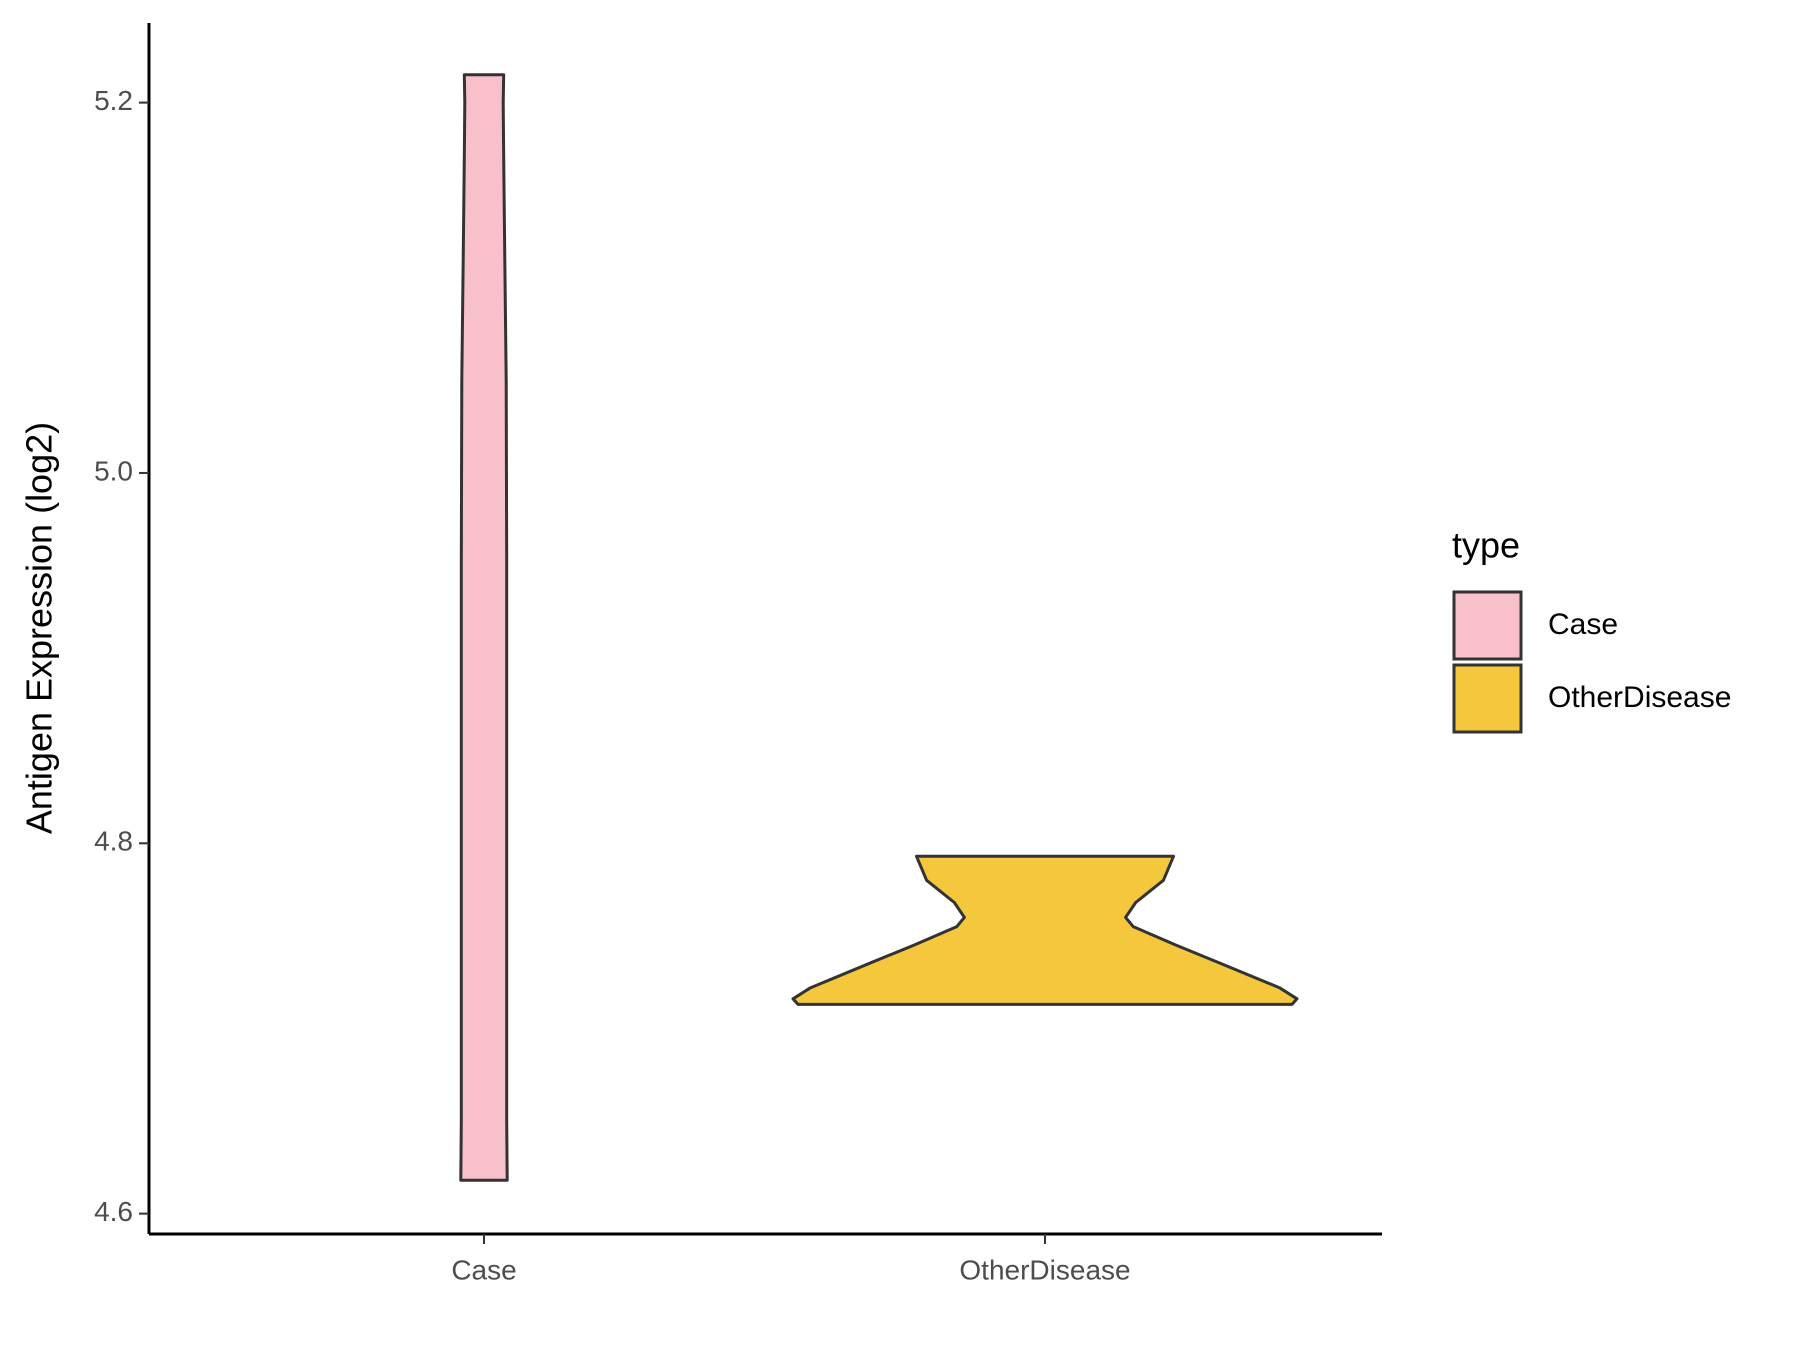 The width and height of the screenshot is (1800, 1350). What do you see at coordinates (1639, 697) in the screenshot?
I see `legend-label: OtherDisease` at bounding box center [1639, 697].